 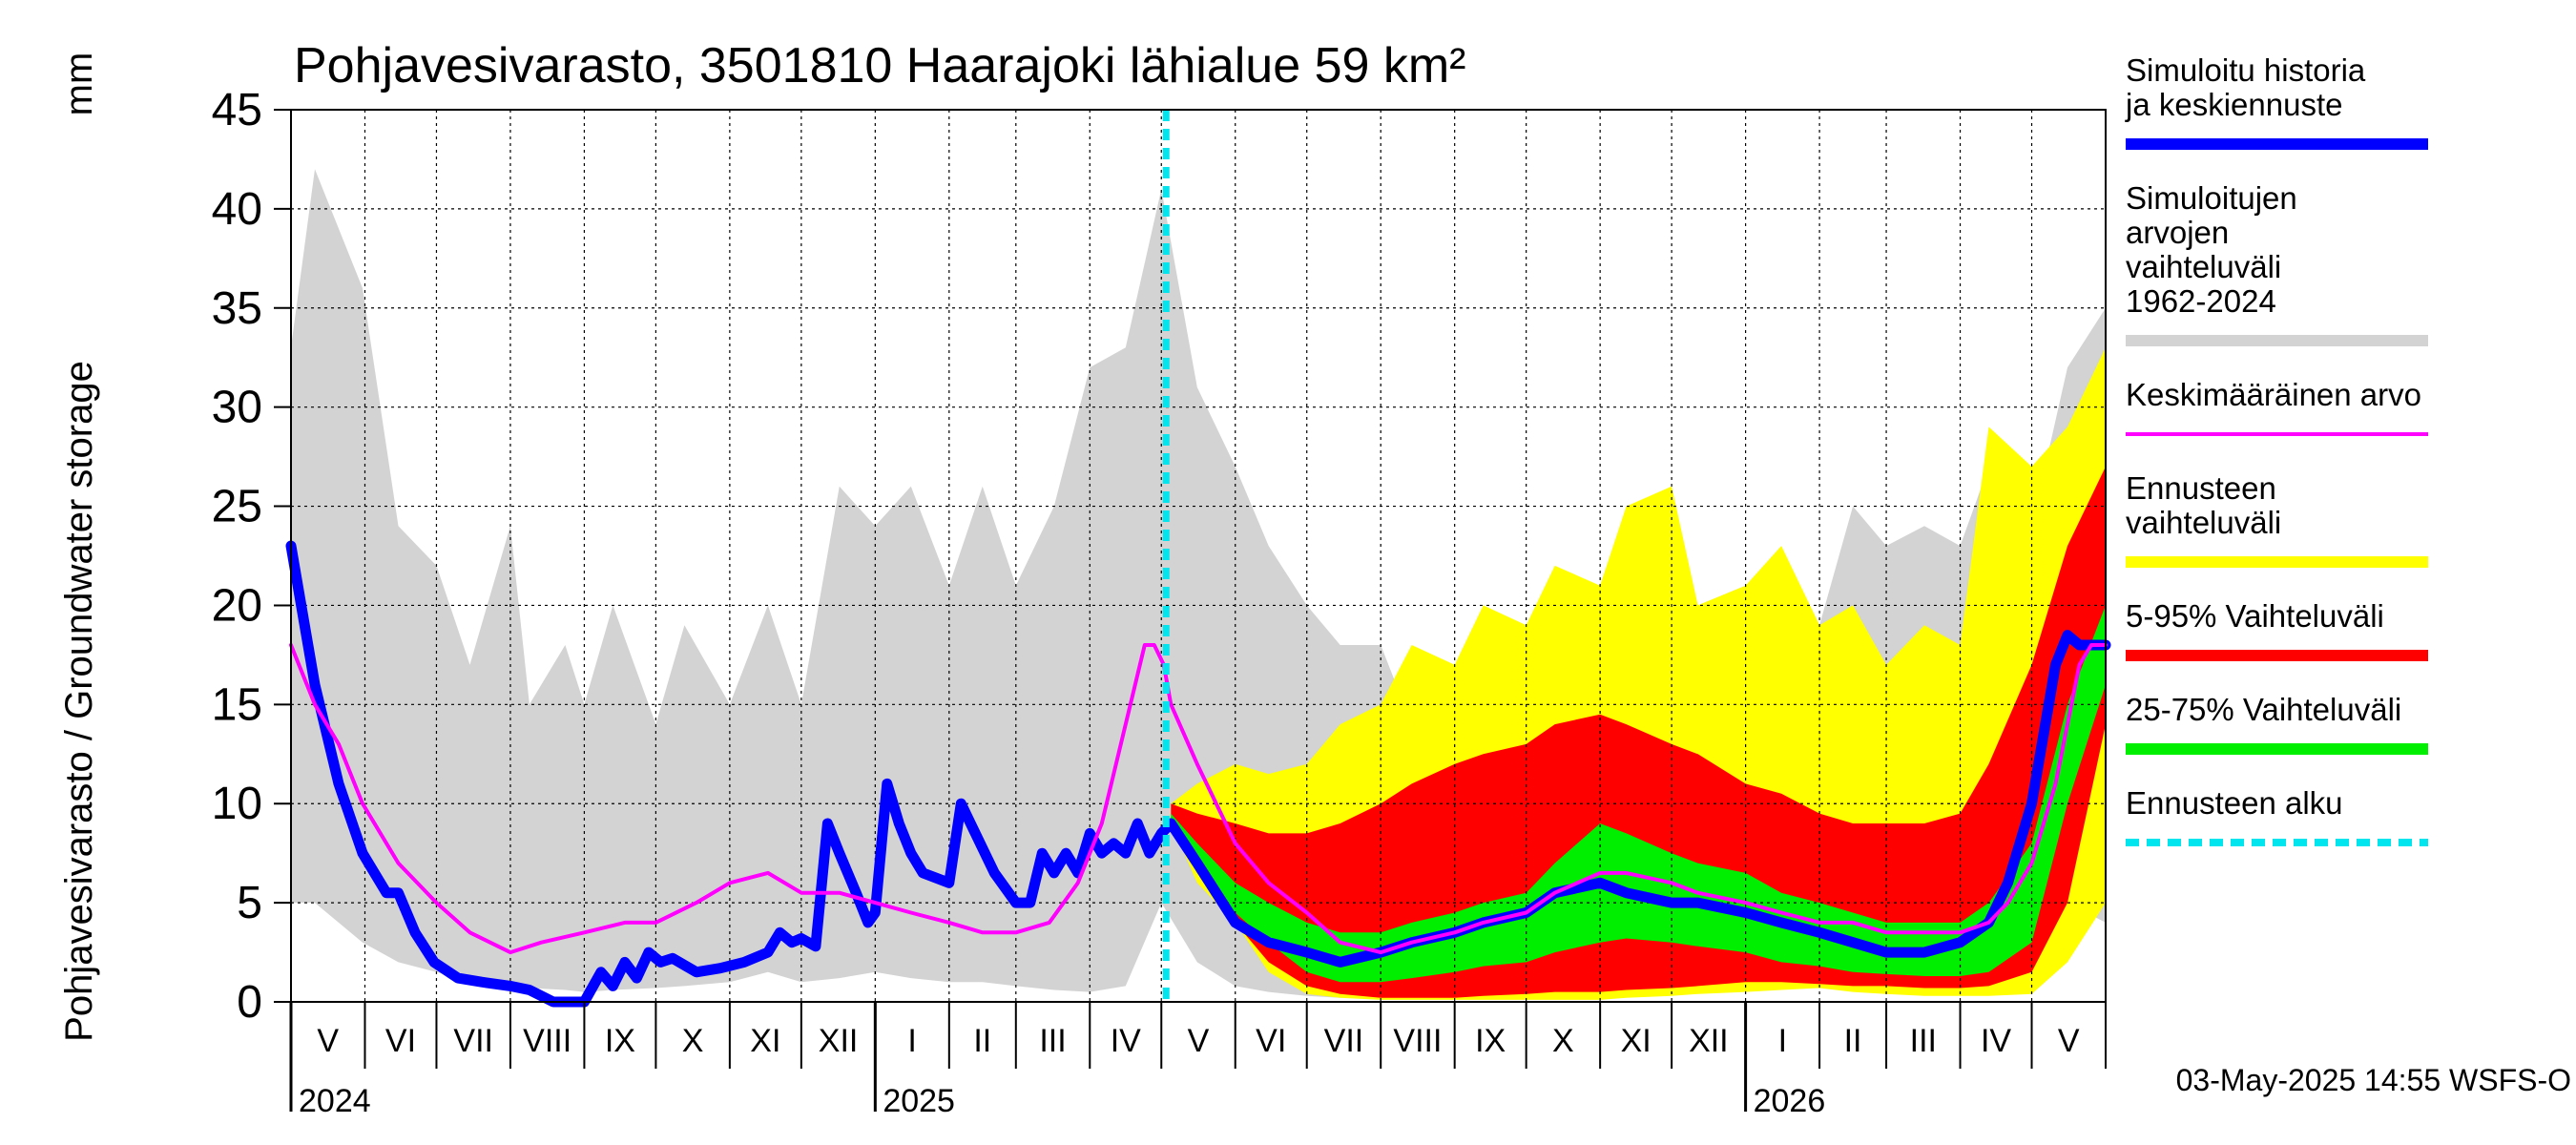 I want to click on legend-label-3: Keskimääräinen arvo, so click(x=2273, y=394).